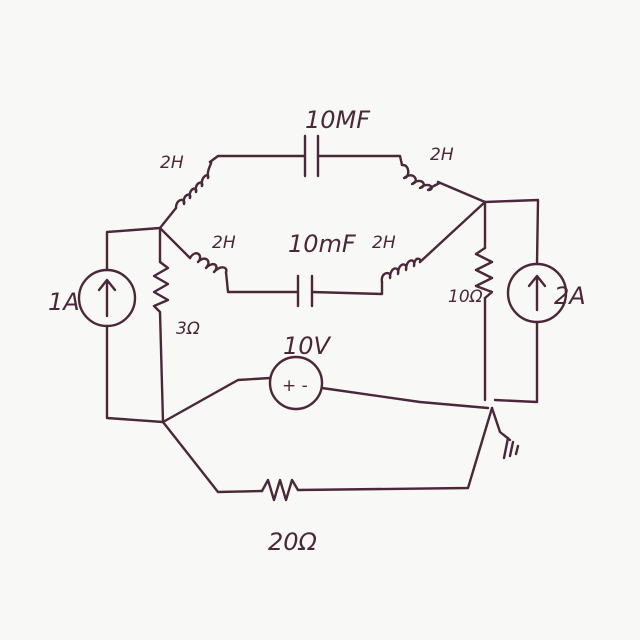 The image size is (640, 640). What do you see at coordinates (224, 243) in the screenshot?
I see `label-inductor-mid-left: 2H` at bounding box center [224, 243].